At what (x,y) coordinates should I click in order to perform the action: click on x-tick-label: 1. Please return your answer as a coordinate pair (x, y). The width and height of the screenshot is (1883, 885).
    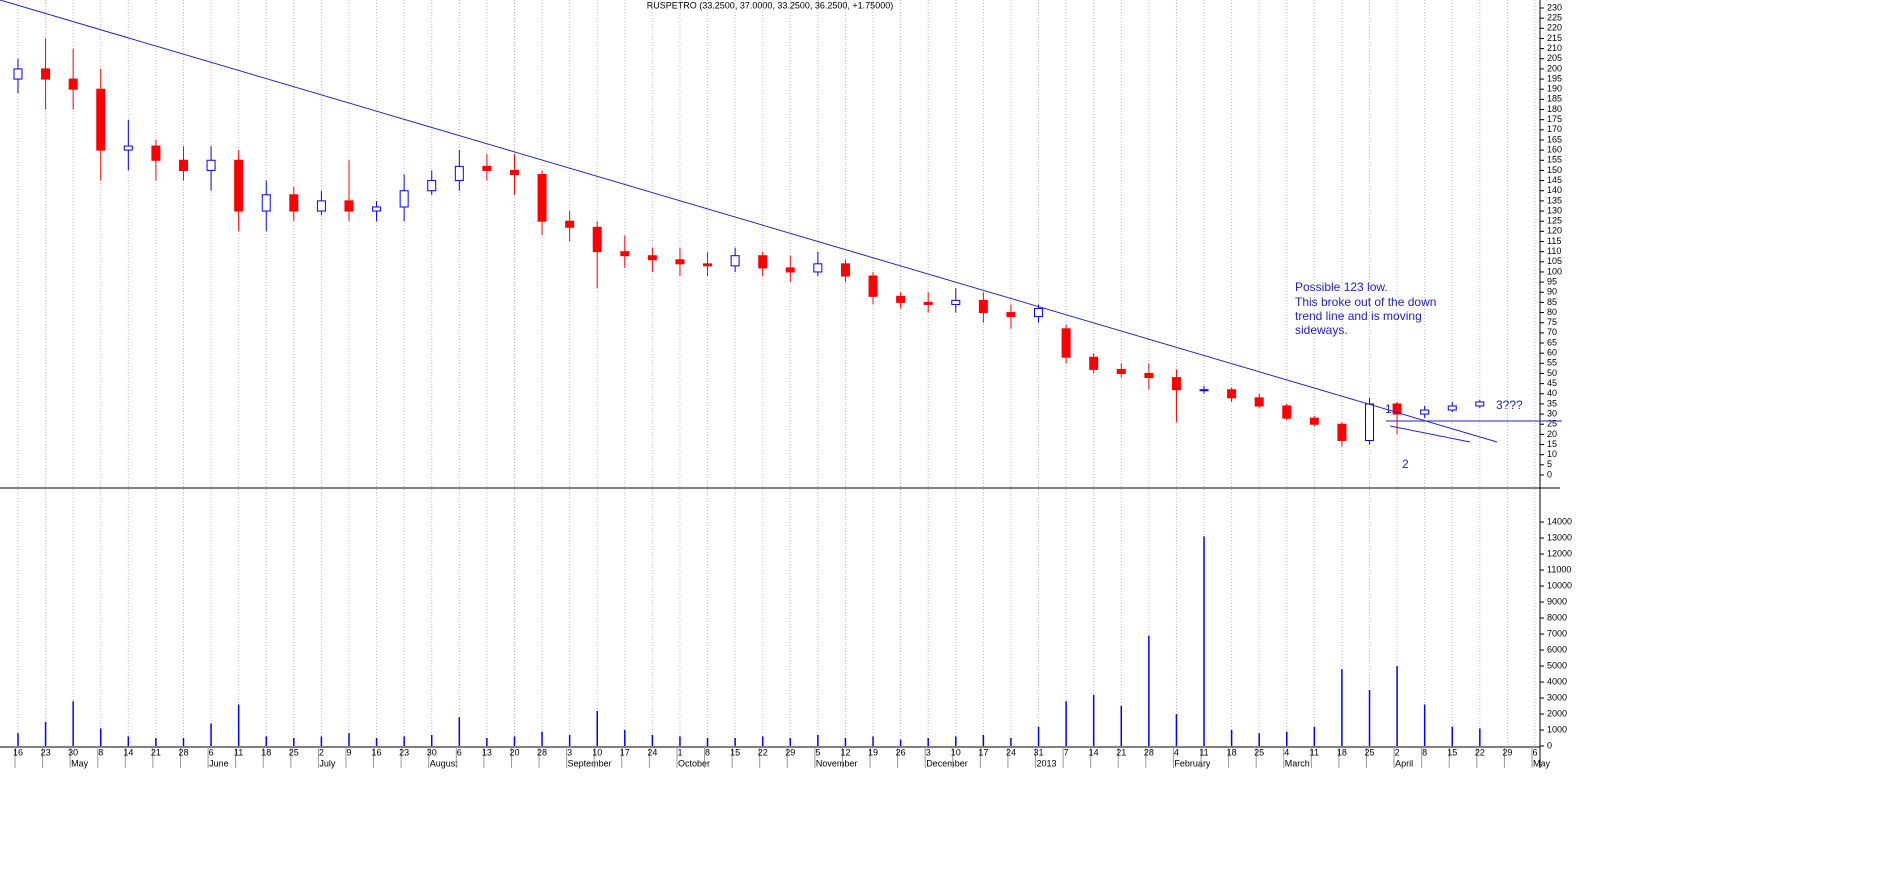
    Looking at the image, I should click on (679, 752).